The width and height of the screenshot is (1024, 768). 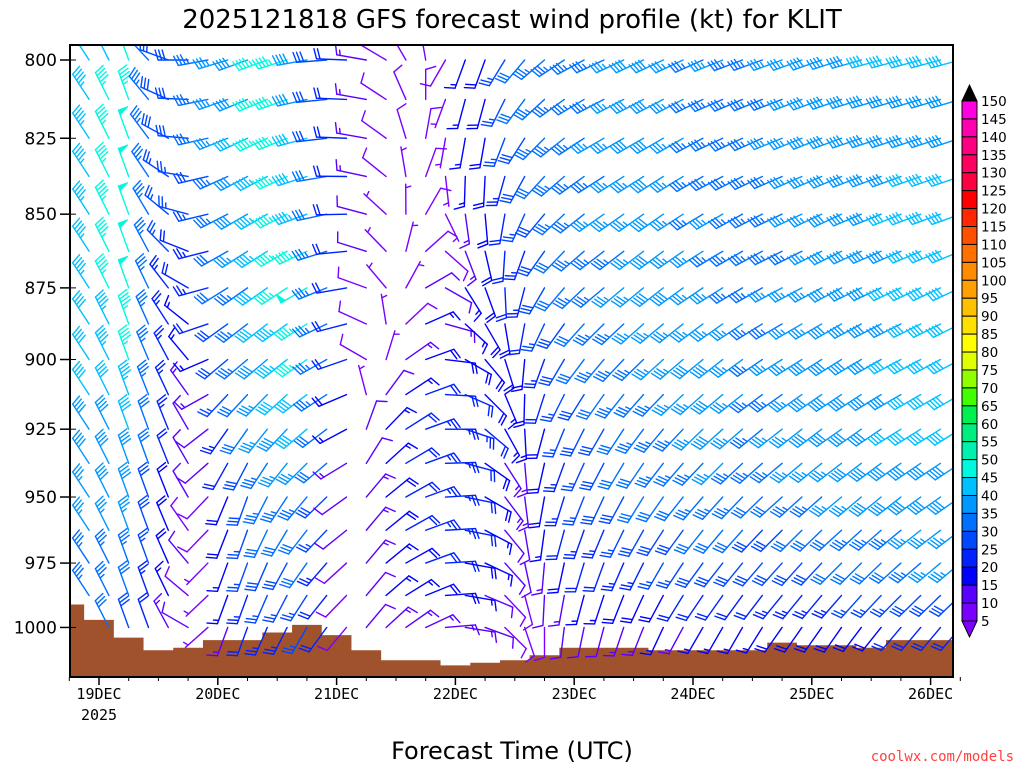 I want to click on colorbar-box, so click(x=969, y=540).